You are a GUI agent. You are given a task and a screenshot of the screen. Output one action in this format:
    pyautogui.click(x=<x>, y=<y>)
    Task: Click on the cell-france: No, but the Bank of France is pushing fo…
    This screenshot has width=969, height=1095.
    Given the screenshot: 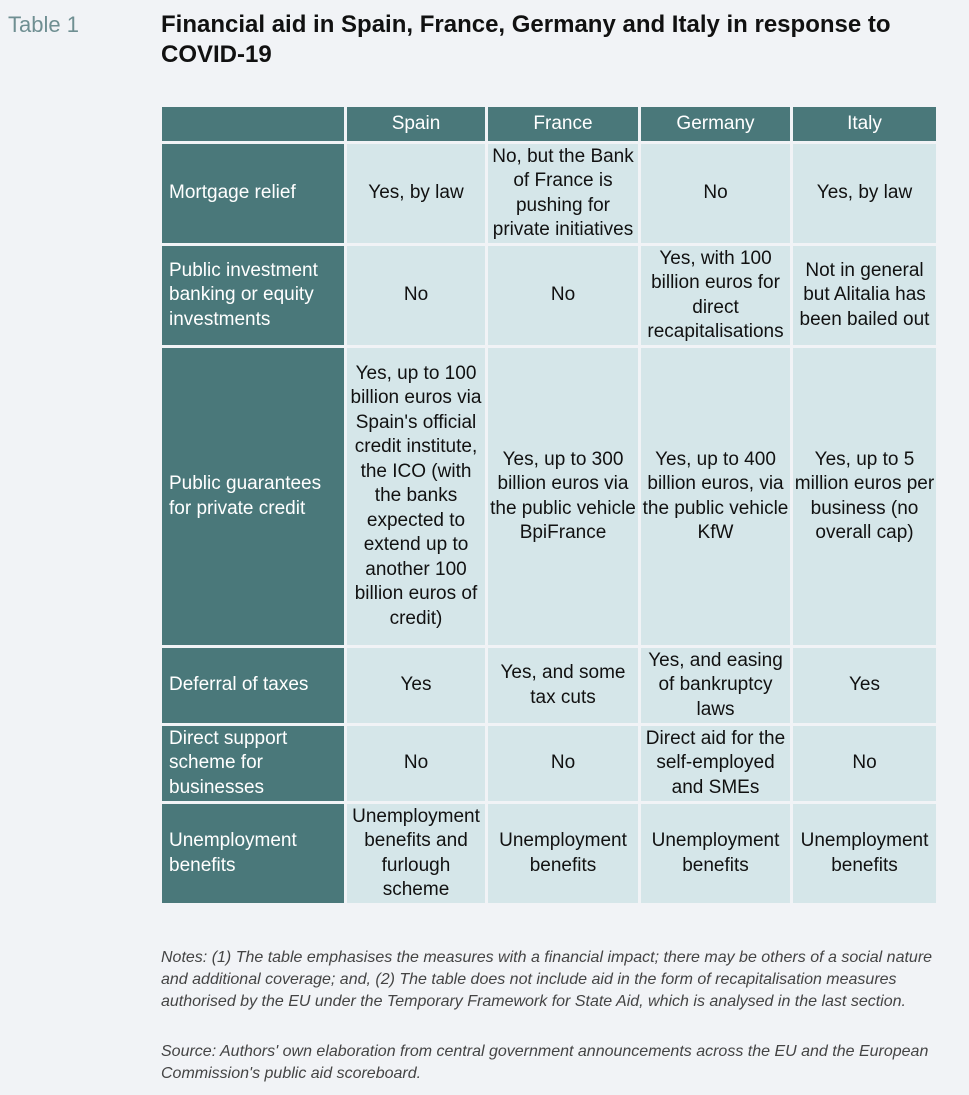 What is the action you would take?
    pyautogui.click(x=563, y=193)
    